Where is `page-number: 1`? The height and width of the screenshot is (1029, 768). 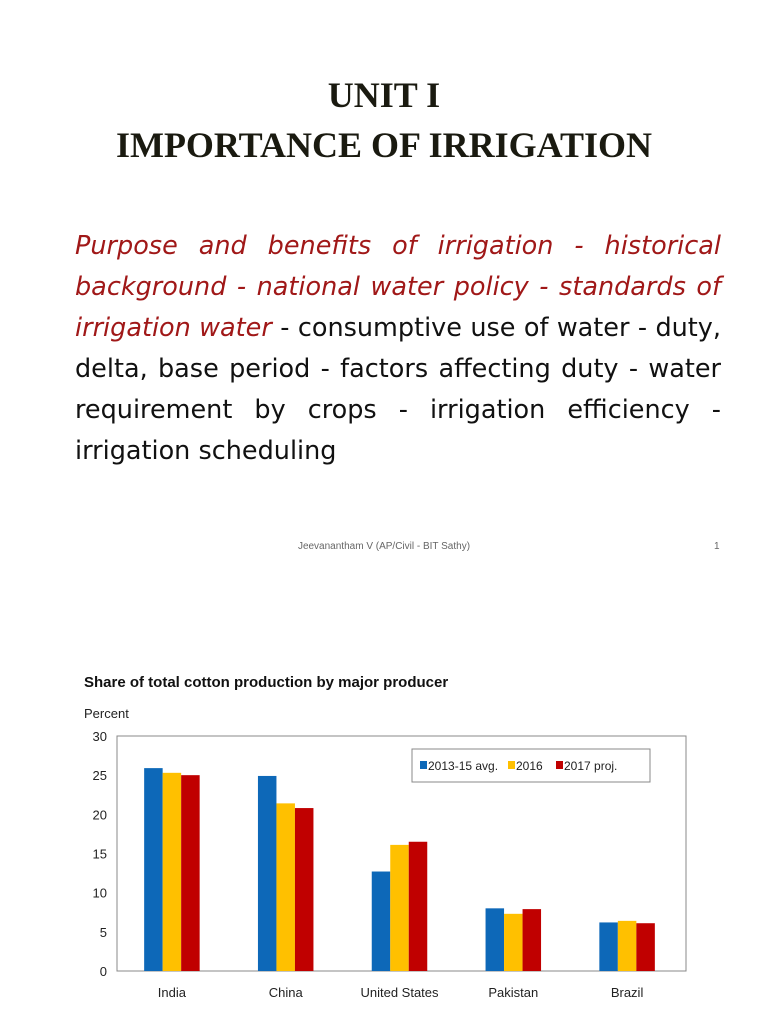 page-number: 1 is located at coordinates (717, 546).